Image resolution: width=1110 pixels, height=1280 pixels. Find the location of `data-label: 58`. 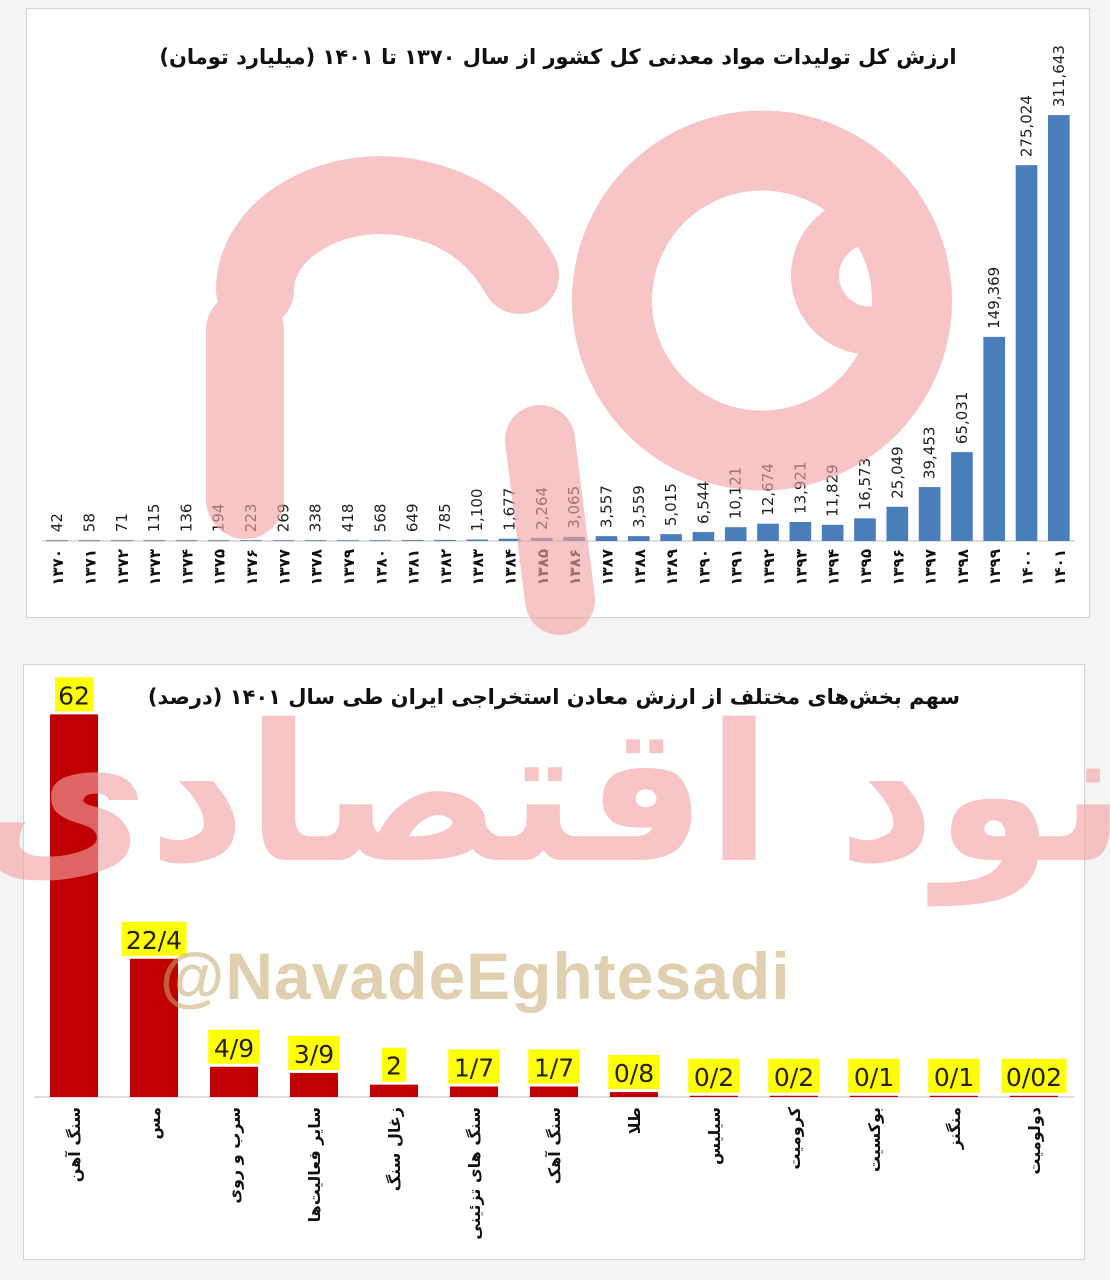

data-label: 58 is located at coordinates (89, 522).